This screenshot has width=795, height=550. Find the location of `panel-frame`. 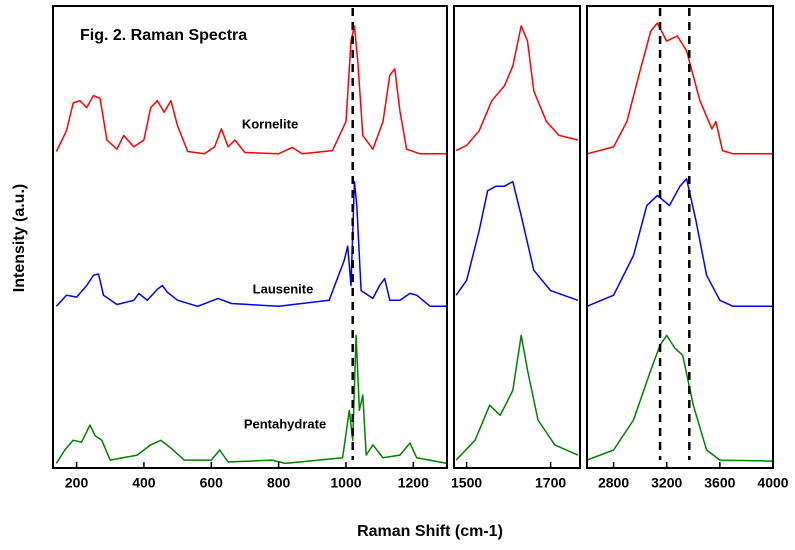

panel-frame is located at coordinates (517, 237).